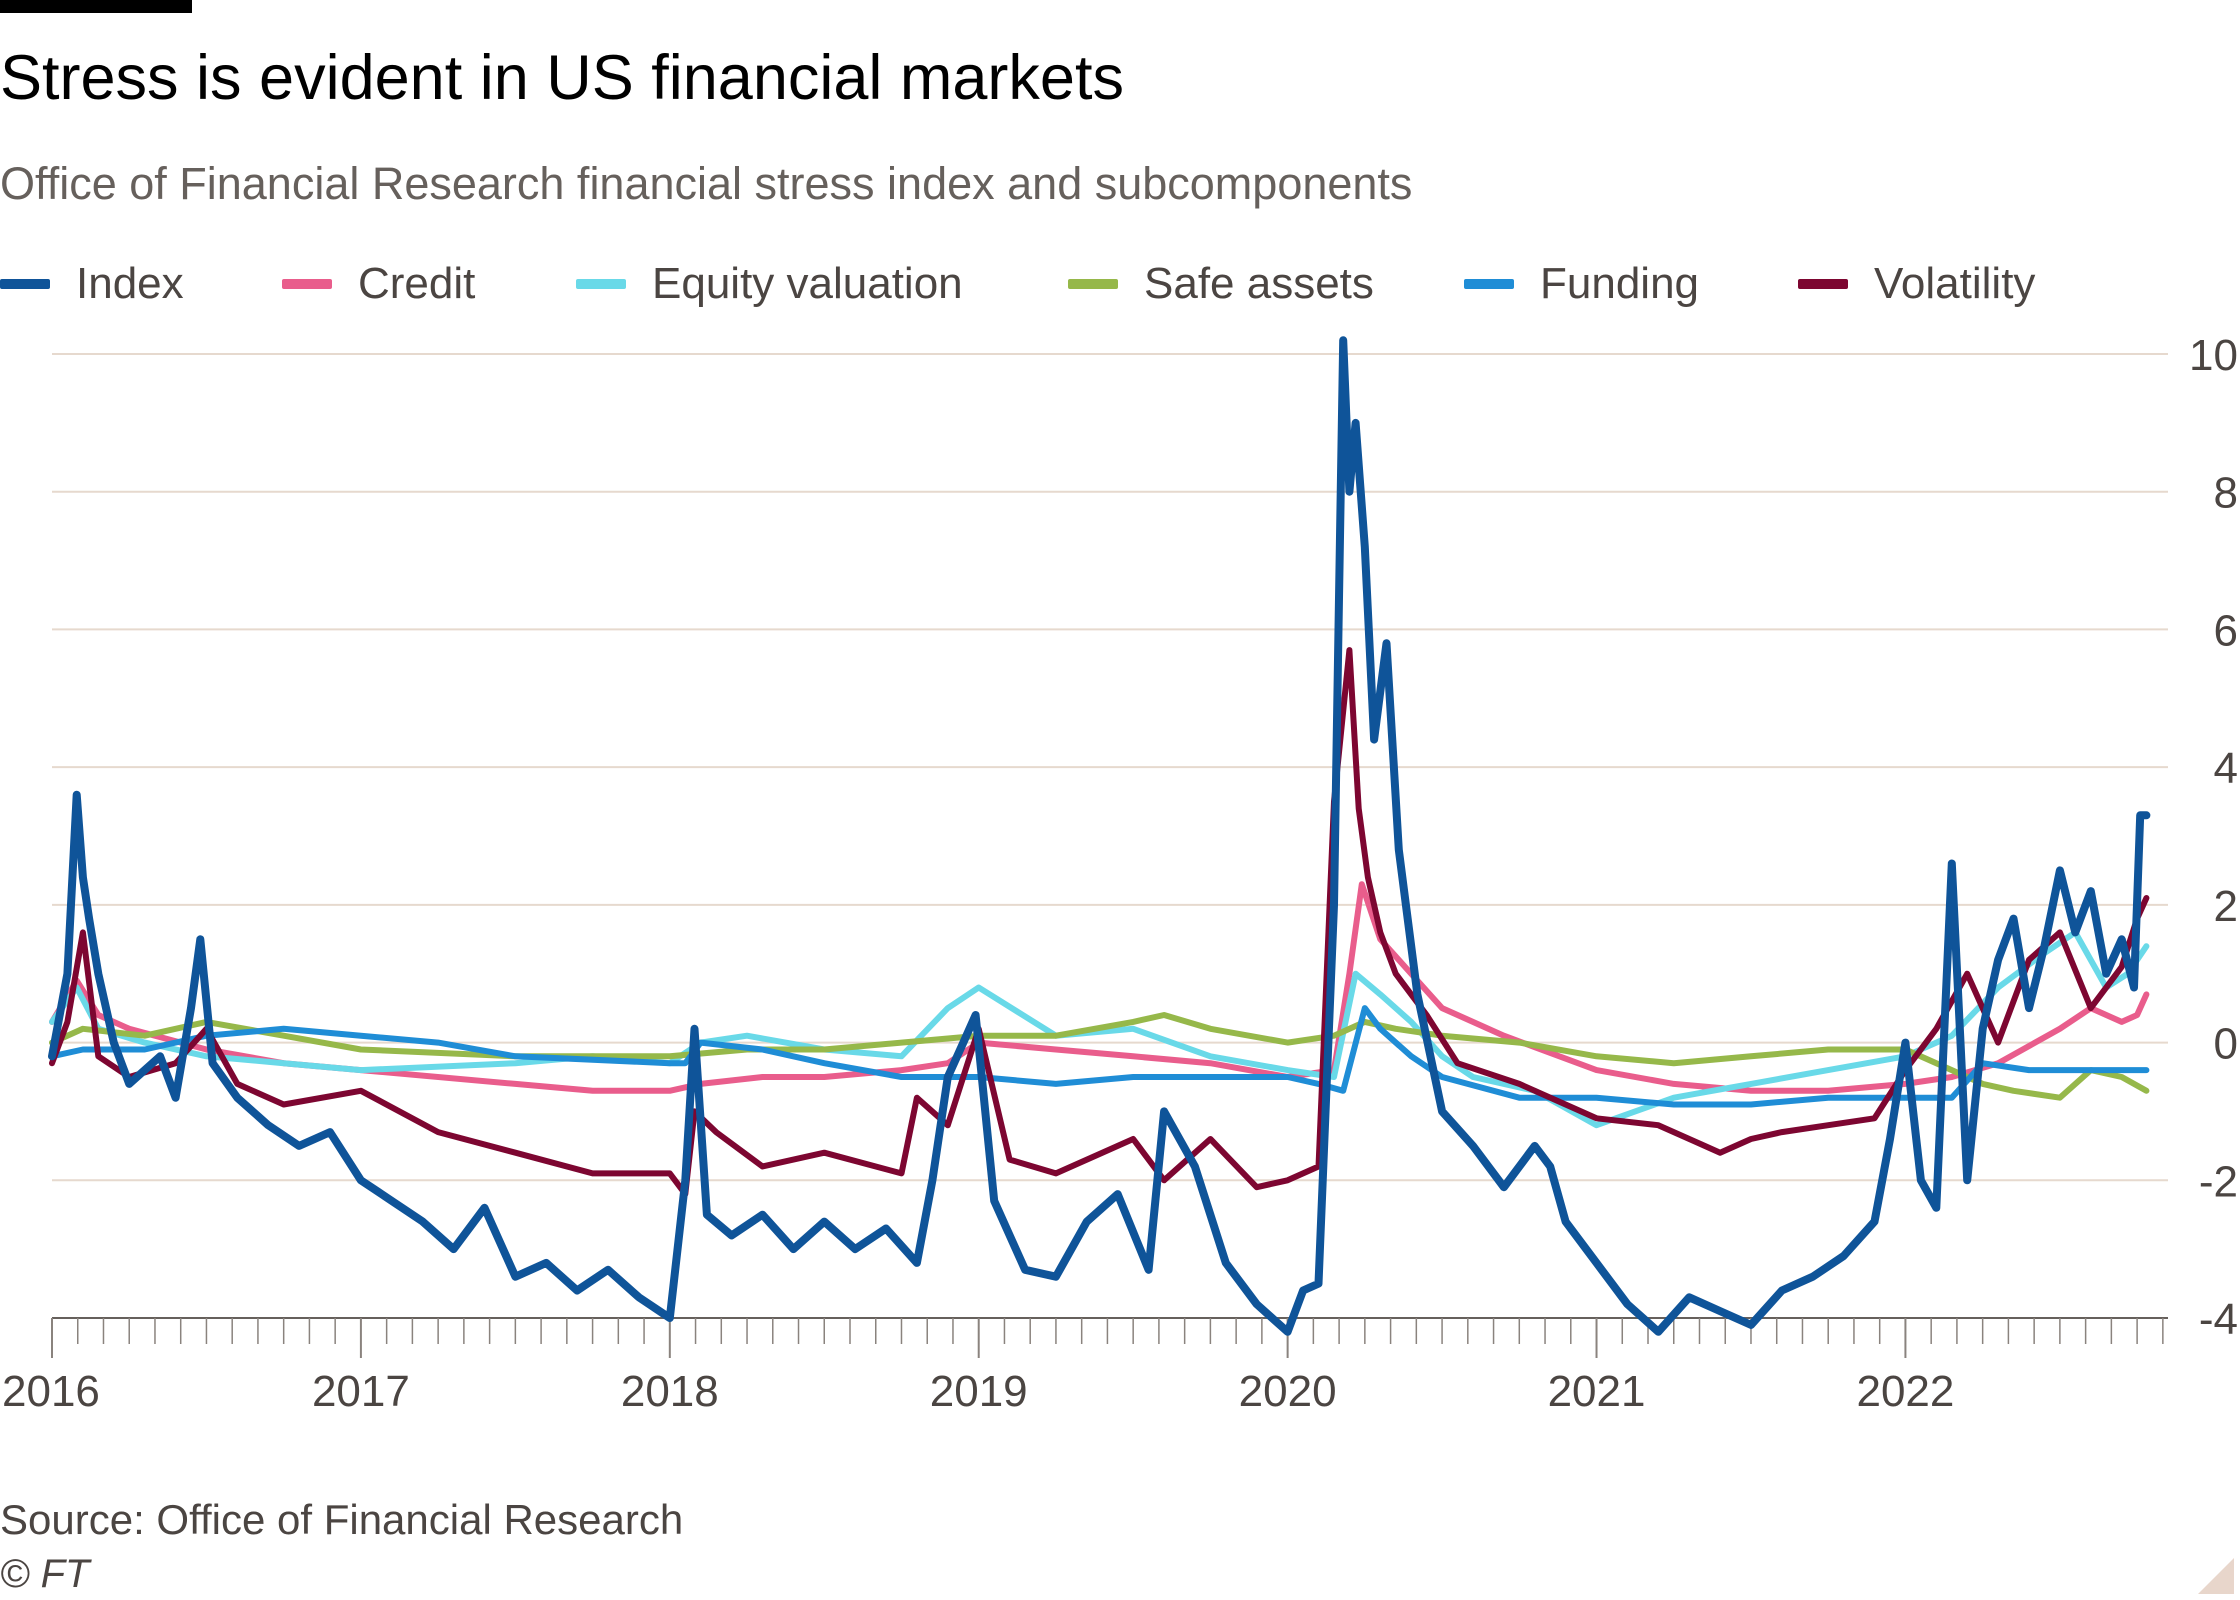 The height and width of the screenshot is (1600, 2240). I want to click on series-line-equity-valuation, so click(1099, 1029).